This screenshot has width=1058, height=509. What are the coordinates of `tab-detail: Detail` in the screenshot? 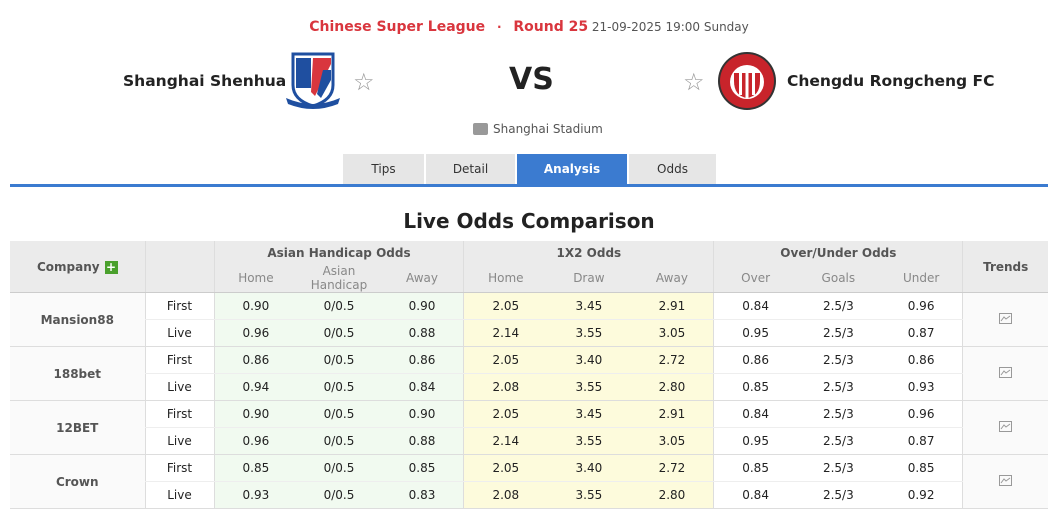 It's located at (470, 169).